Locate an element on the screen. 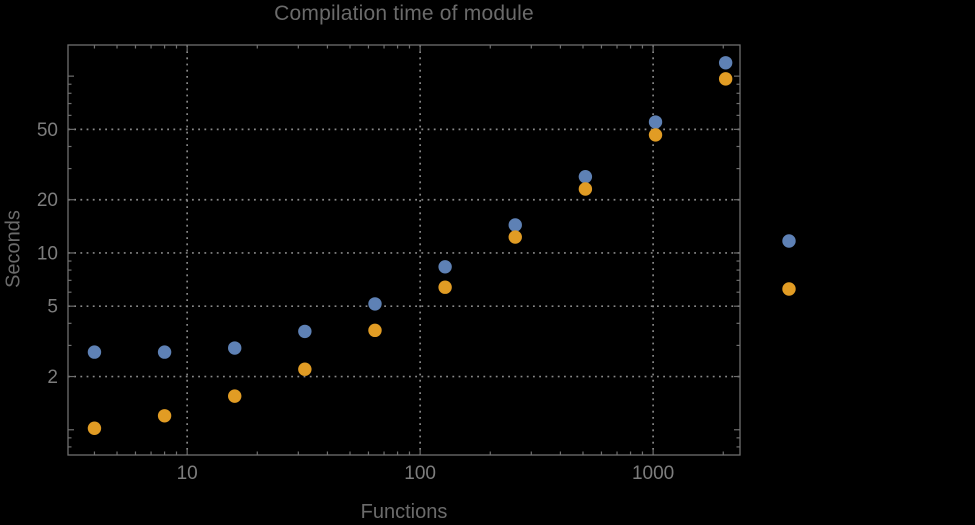 This screenshot has height=525, width=975. chart-title: Compilation time of module is located at coordinates (404, 13).